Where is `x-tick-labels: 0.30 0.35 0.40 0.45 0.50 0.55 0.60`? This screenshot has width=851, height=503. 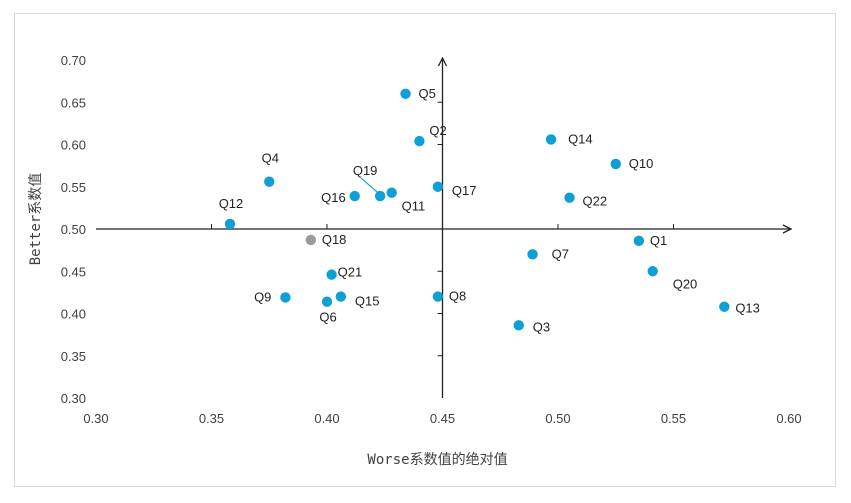 x-tick-labels: 0.30 0.35 0.40 0.45 0.50 0.55 0.60 is located at coordinates (442, 418).